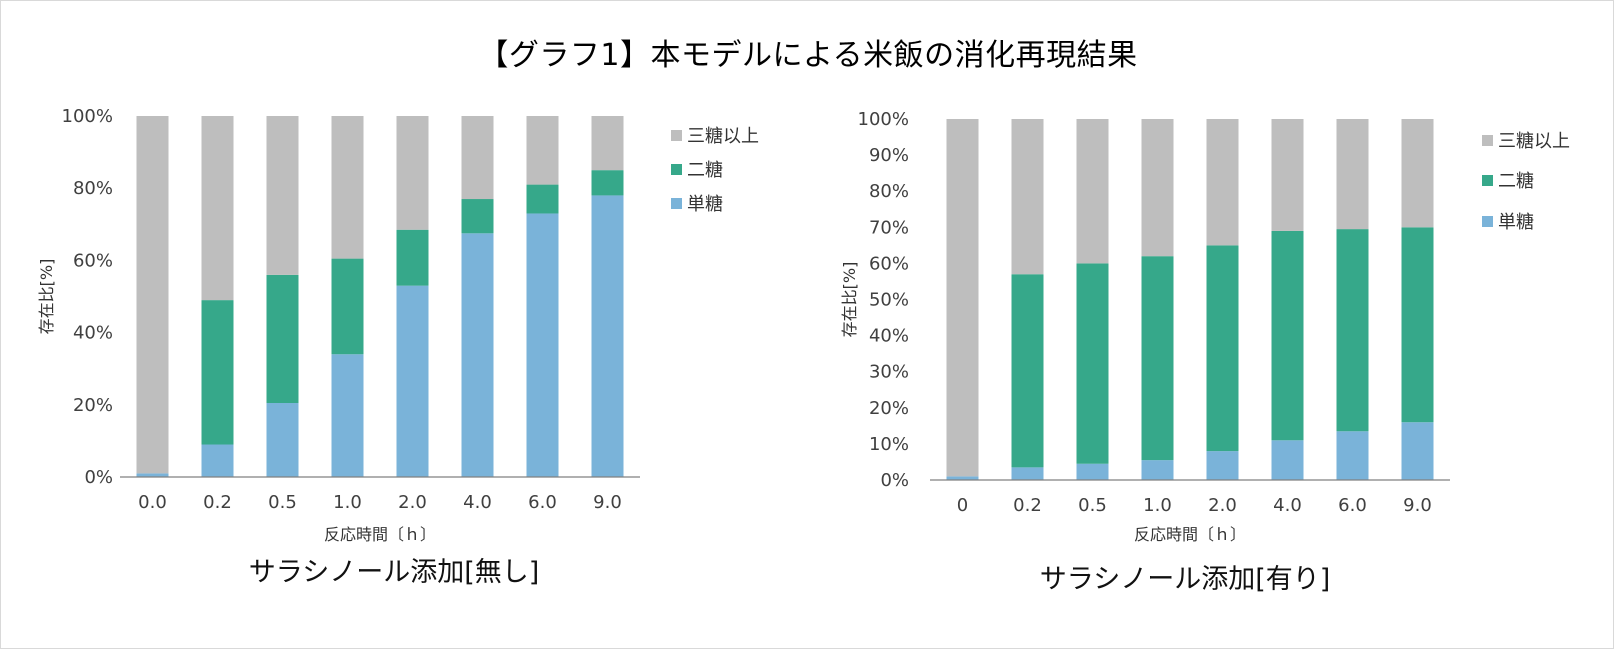 The height and width of the screenshot is (651, 1616). I want to click on chart-subtitle-1: サラシノール添加[有り], so click(1185, 579).